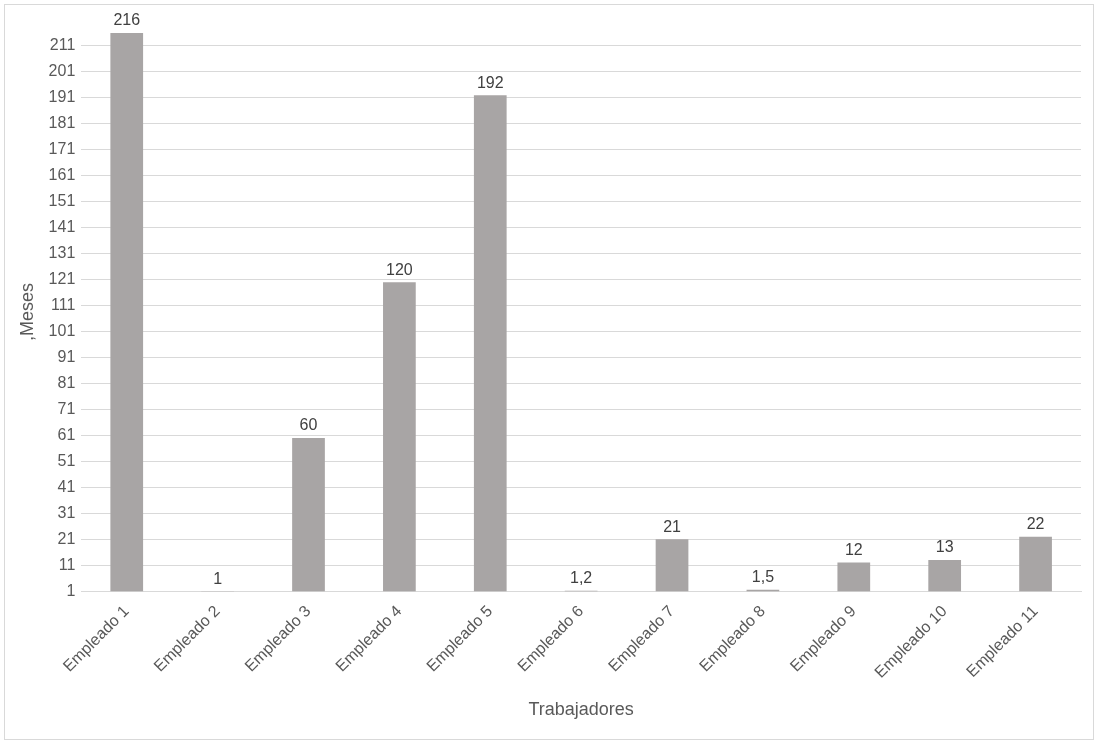 Image resolution: width=1099 pixels, height=744 pixels. Describe the element at coordinates (127, 20) in the screenshot. I see `data-label: 216` at that location.